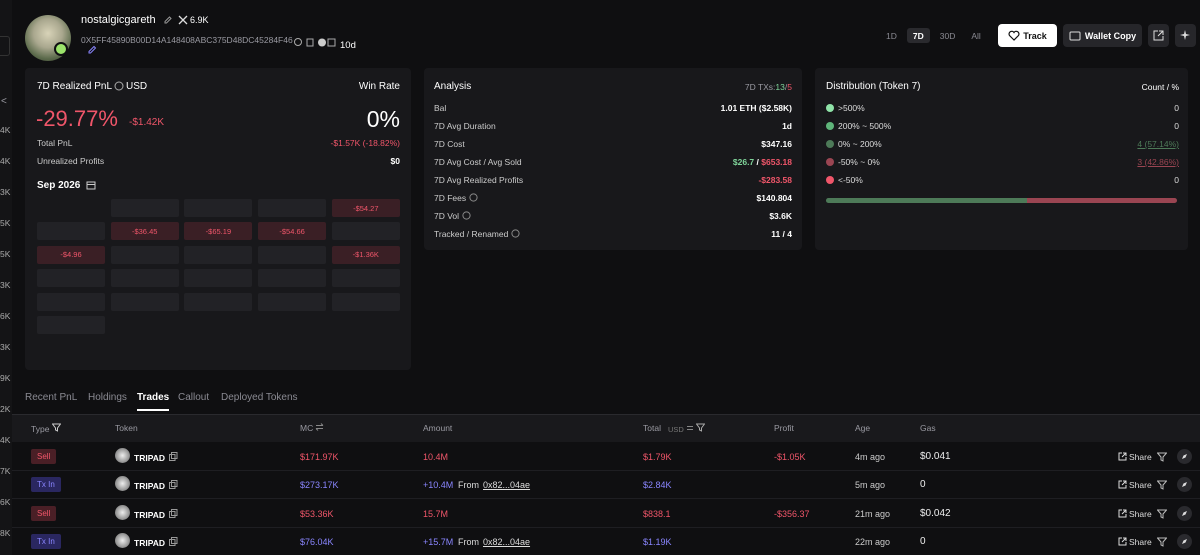  I want to click on compass-icon, so click(1184, 513).